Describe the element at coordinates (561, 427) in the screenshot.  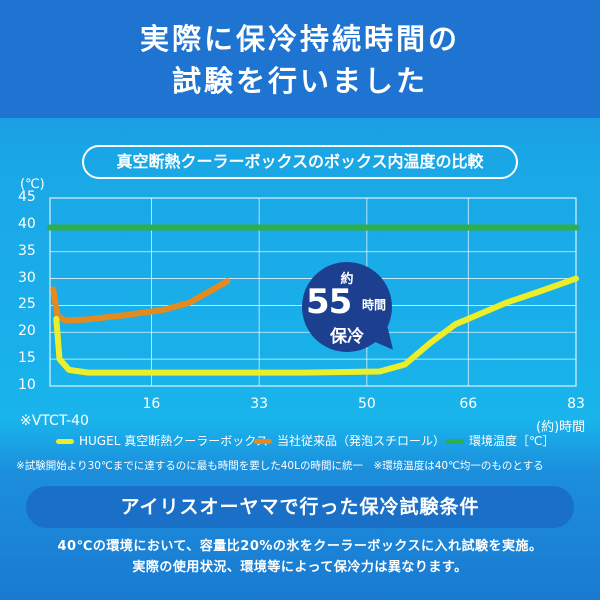
I see `x-axis-unit: (約)時間` at that location.